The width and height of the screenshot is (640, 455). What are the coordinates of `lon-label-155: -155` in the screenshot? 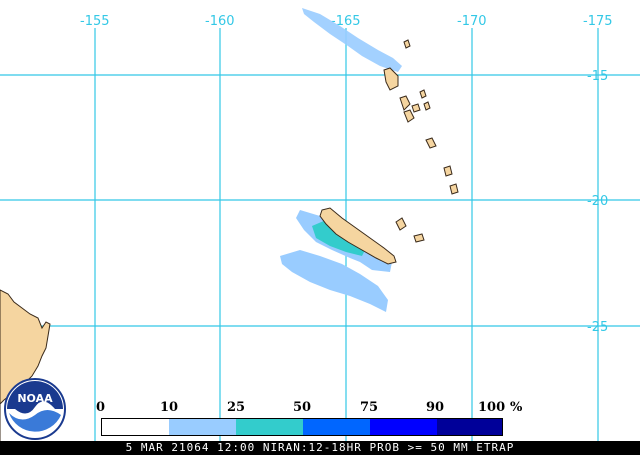 It's located at (95, 21).